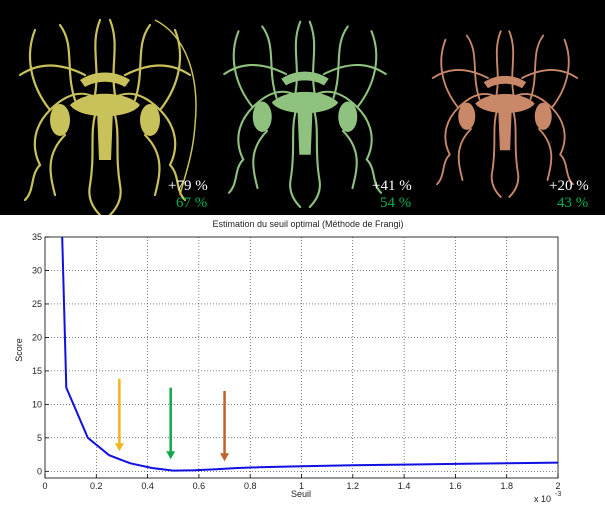 The image size is (605, 507). What do you see at coordinates (301, 494) in the screenshot?
I see `x-axis-label: Seuil` at bounding box center [301, 494].